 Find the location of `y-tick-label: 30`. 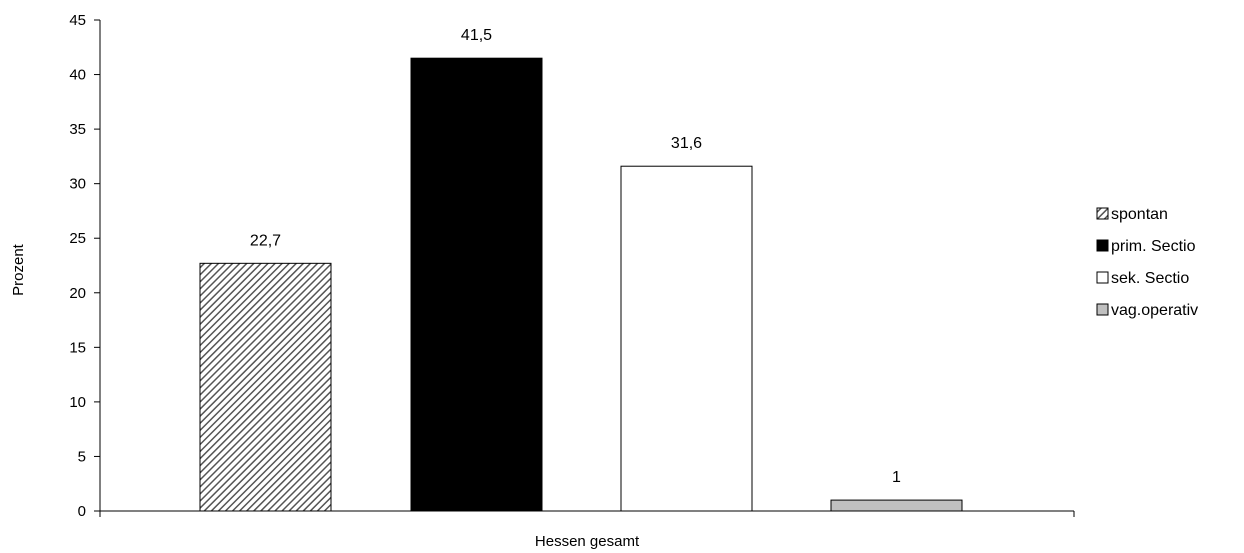

y-tick-label: 30 is located at coordinates (77, 184).